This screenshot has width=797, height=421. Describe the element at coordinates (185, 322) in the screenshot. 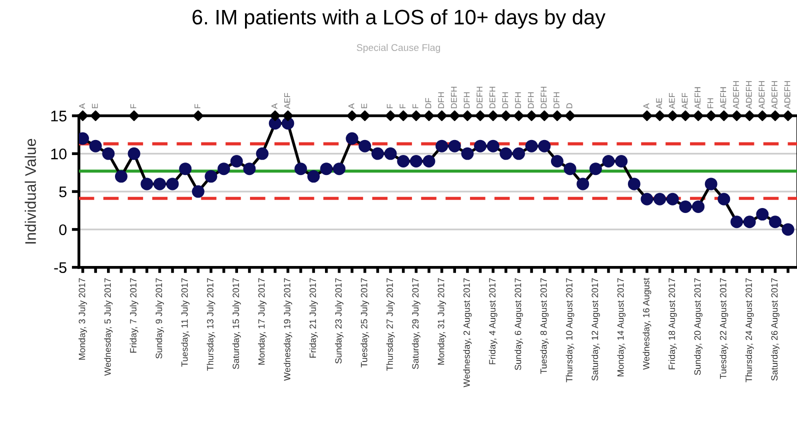

I see `x-tick-label: Tuesday, 11 July 2017` at that location.